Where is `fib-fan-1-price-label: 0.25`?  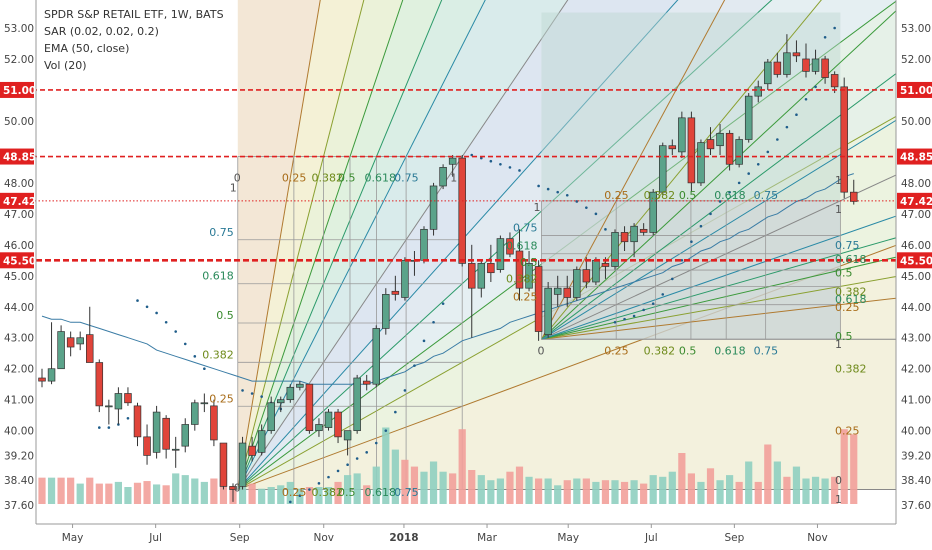 fib-fan-1-price-label: 0.25 is located at coordinates (221, 398).